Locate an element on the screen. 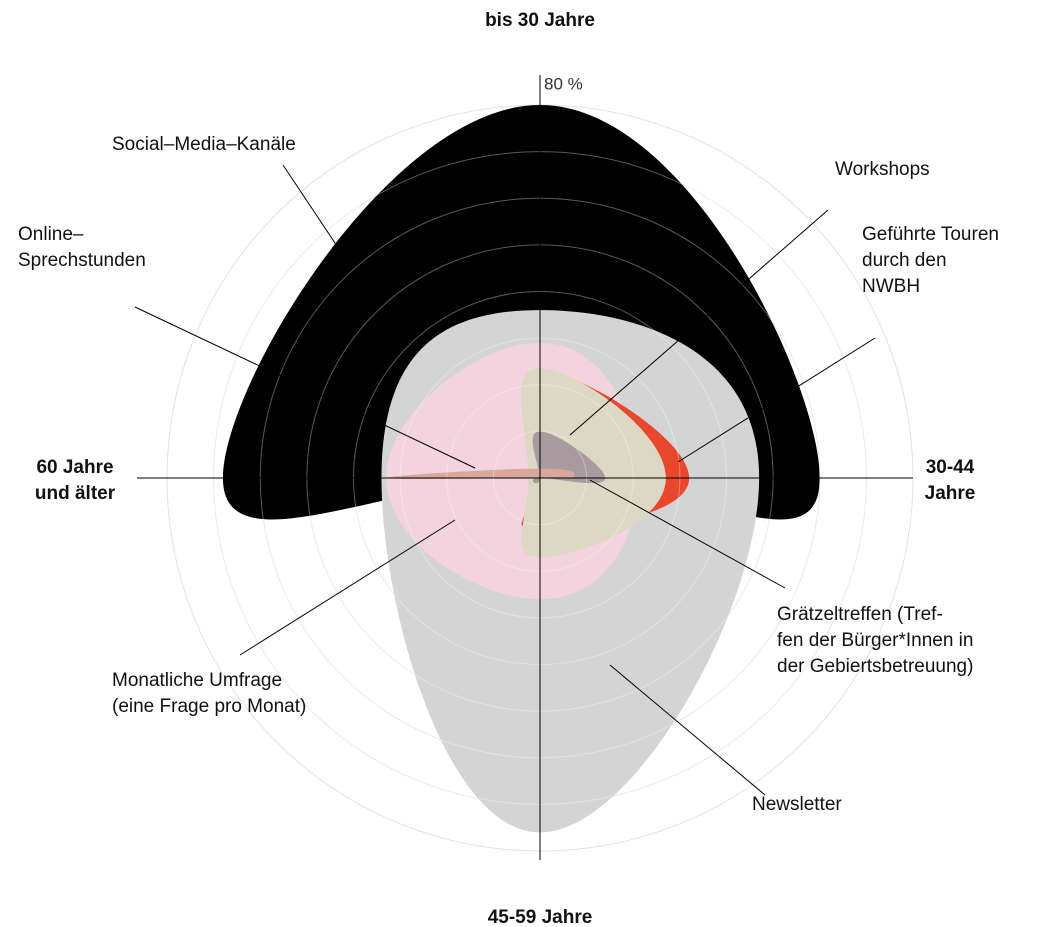  y-tick-label: 80 % is located at coordinates (563, 83).